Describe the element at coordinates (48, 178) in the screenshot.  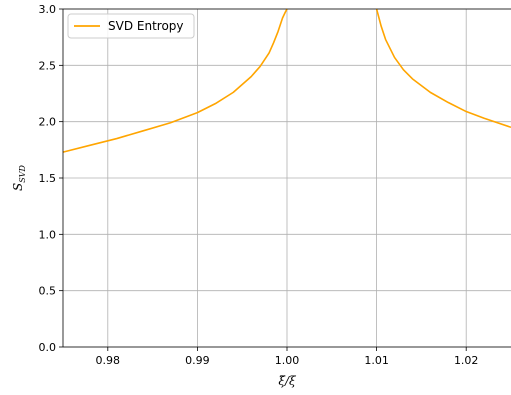
I see `y-tick-label: 1.5` at that location.